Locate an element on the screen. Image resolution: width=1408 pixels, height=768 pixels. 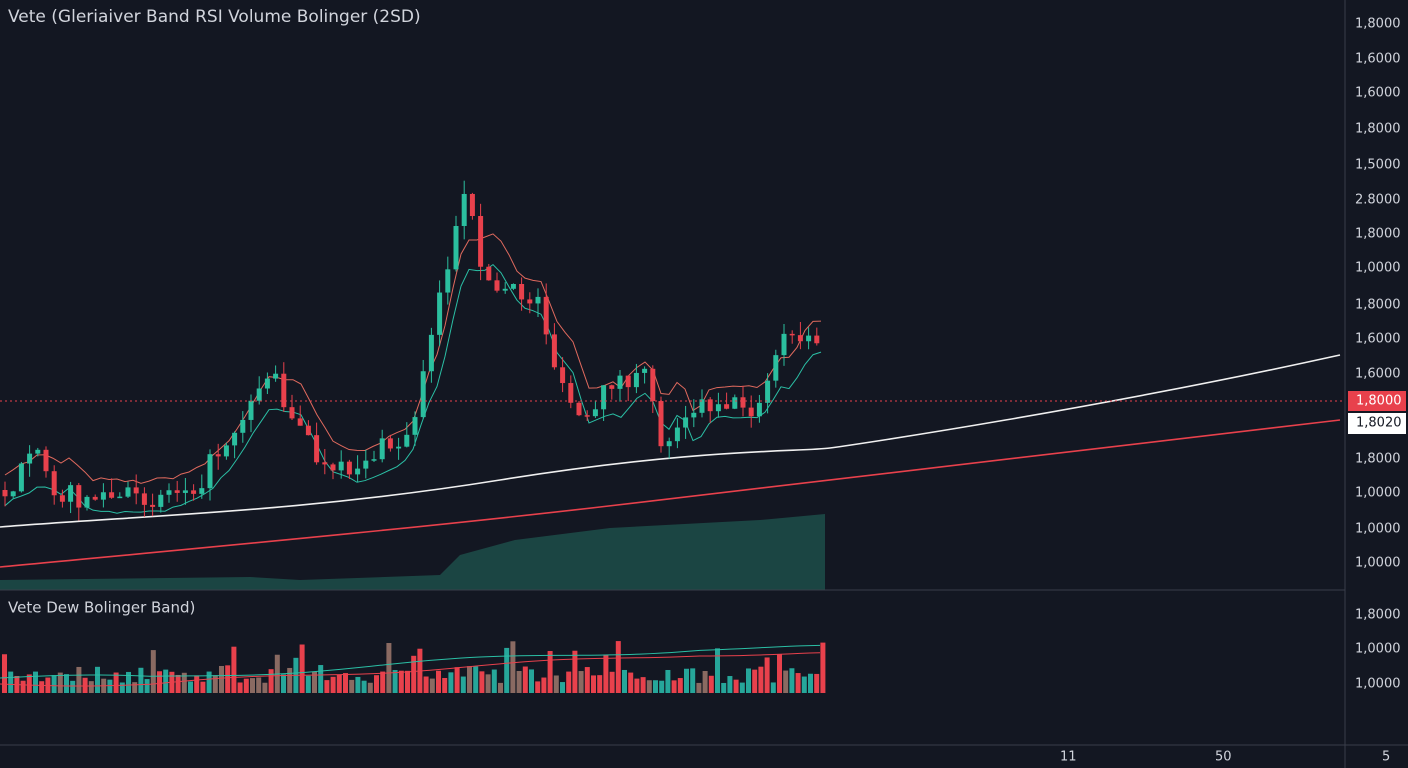
time-axis-label: 5 is located at coordinates (1386, 757).